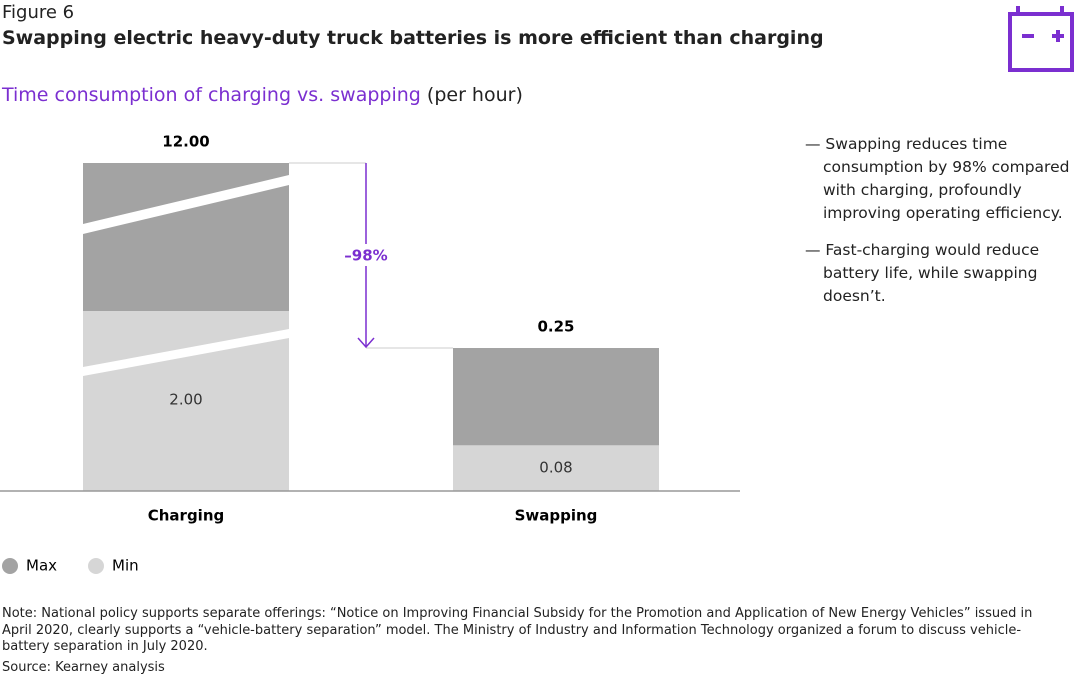 The width and height of the screenshot is (1080, 677). What do you see at coordinates (83, 667) in the screenshot?
I see `source: Source: Kearney analysis` at bounding box center [83, 667].